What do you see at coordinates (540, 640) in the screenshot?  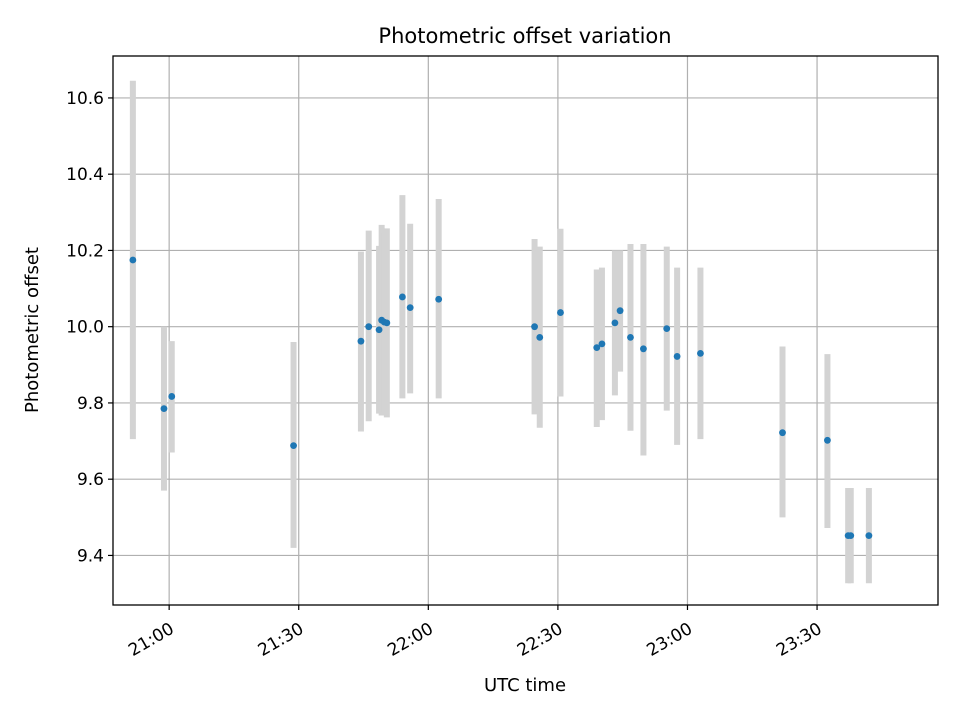 I see `x-tick-label: 22:30` at bounding box center [540, 640].